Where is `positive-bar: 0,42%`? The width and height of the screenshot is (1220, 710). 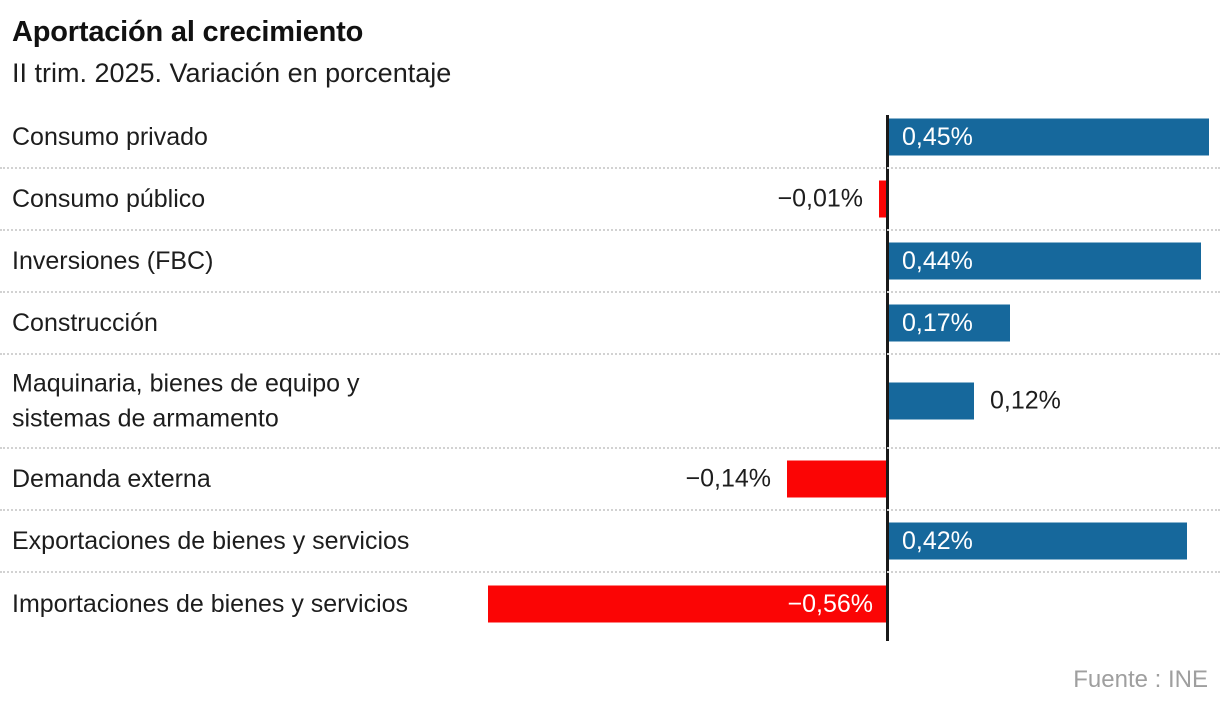
positive-bar: 0,42% is located at coordinates (1038, 541).